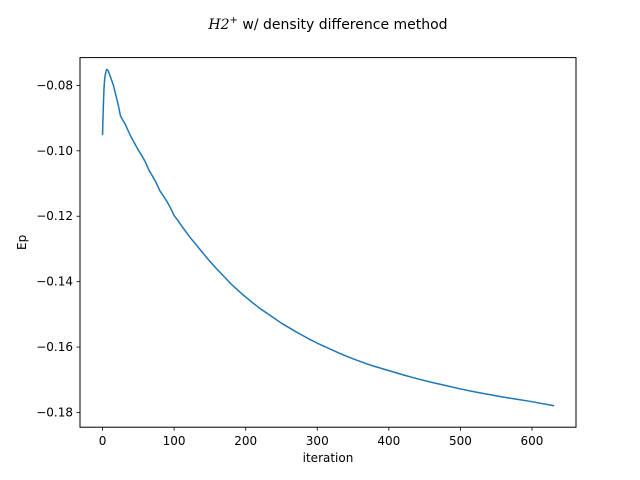  Describe the element at coordinates (388, 441) in the screenshot. I see `x-tick-label: 400` at that location.